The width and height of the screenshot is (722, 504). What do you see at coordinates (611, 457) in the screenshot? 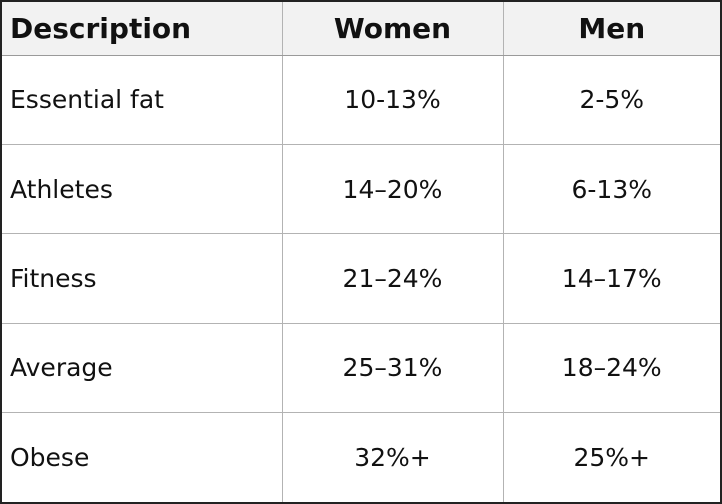
I see `row-men-value: 25%+` at bounding box center [611, 457].